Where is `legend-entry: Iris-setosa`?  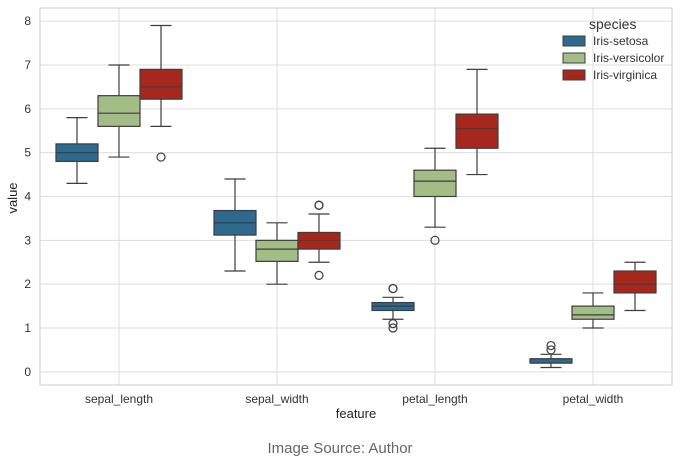 legend-entry: Iris-setosa is located at coordinates (621, 41).